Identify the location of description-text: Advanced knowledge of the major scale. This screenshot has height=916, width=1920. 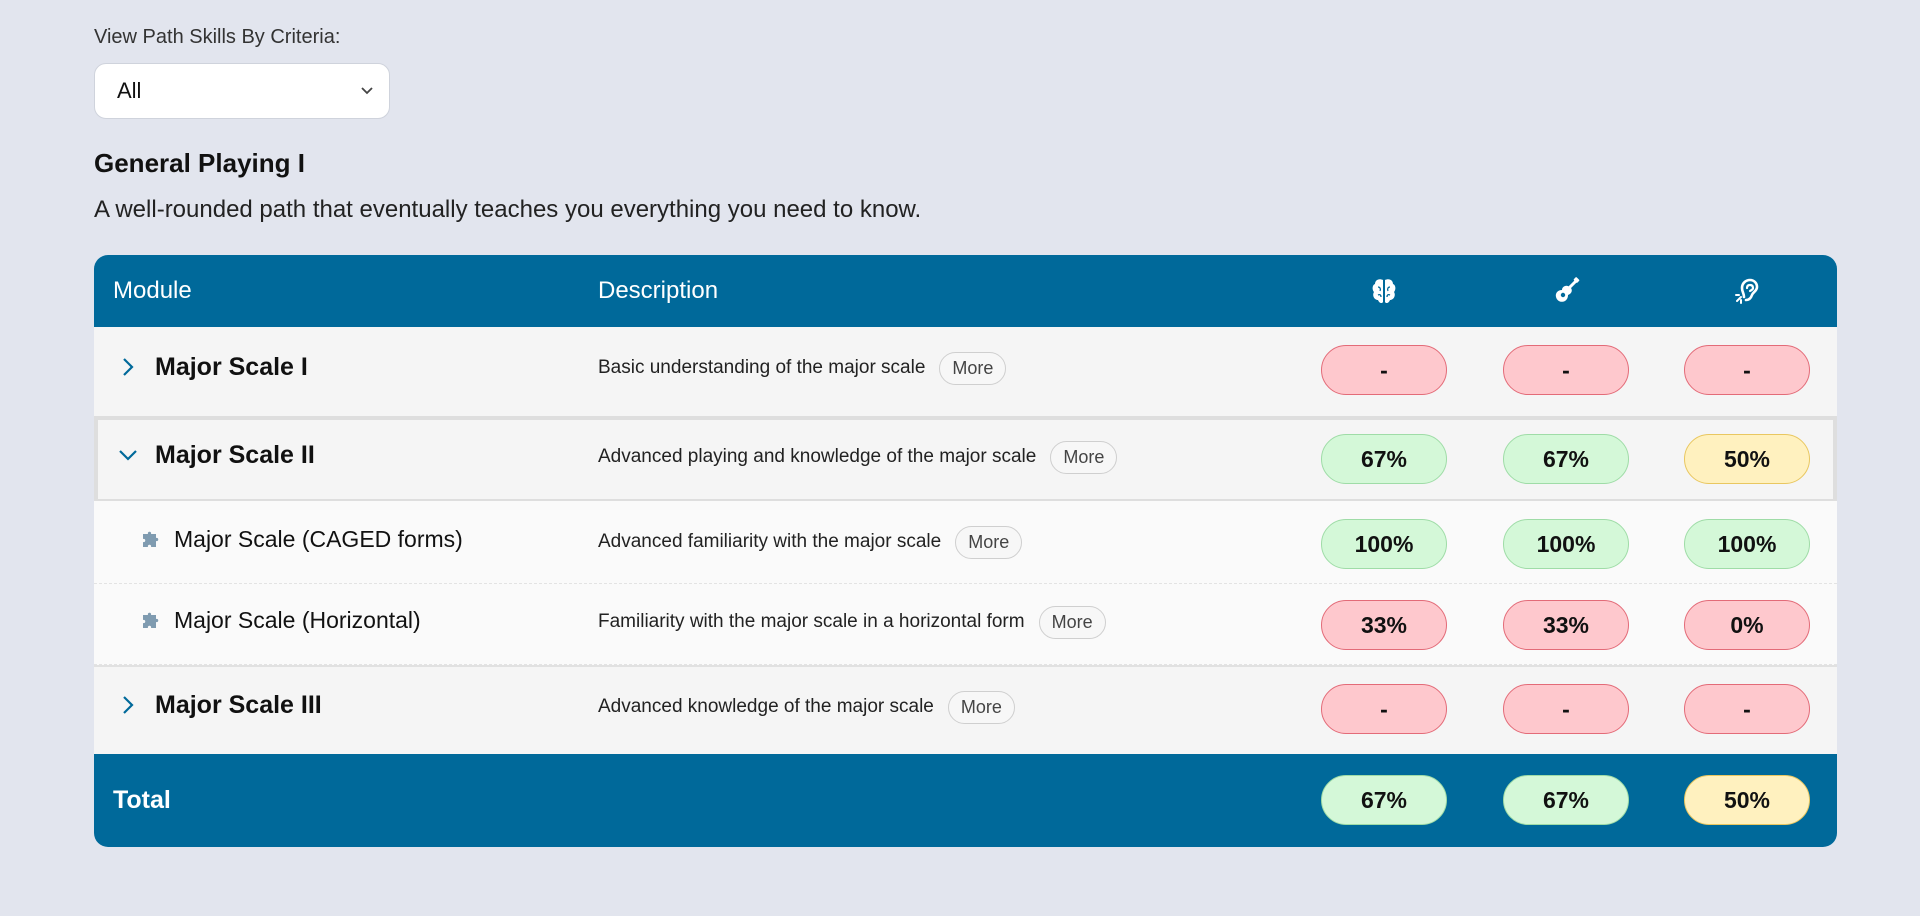
(766, 706).